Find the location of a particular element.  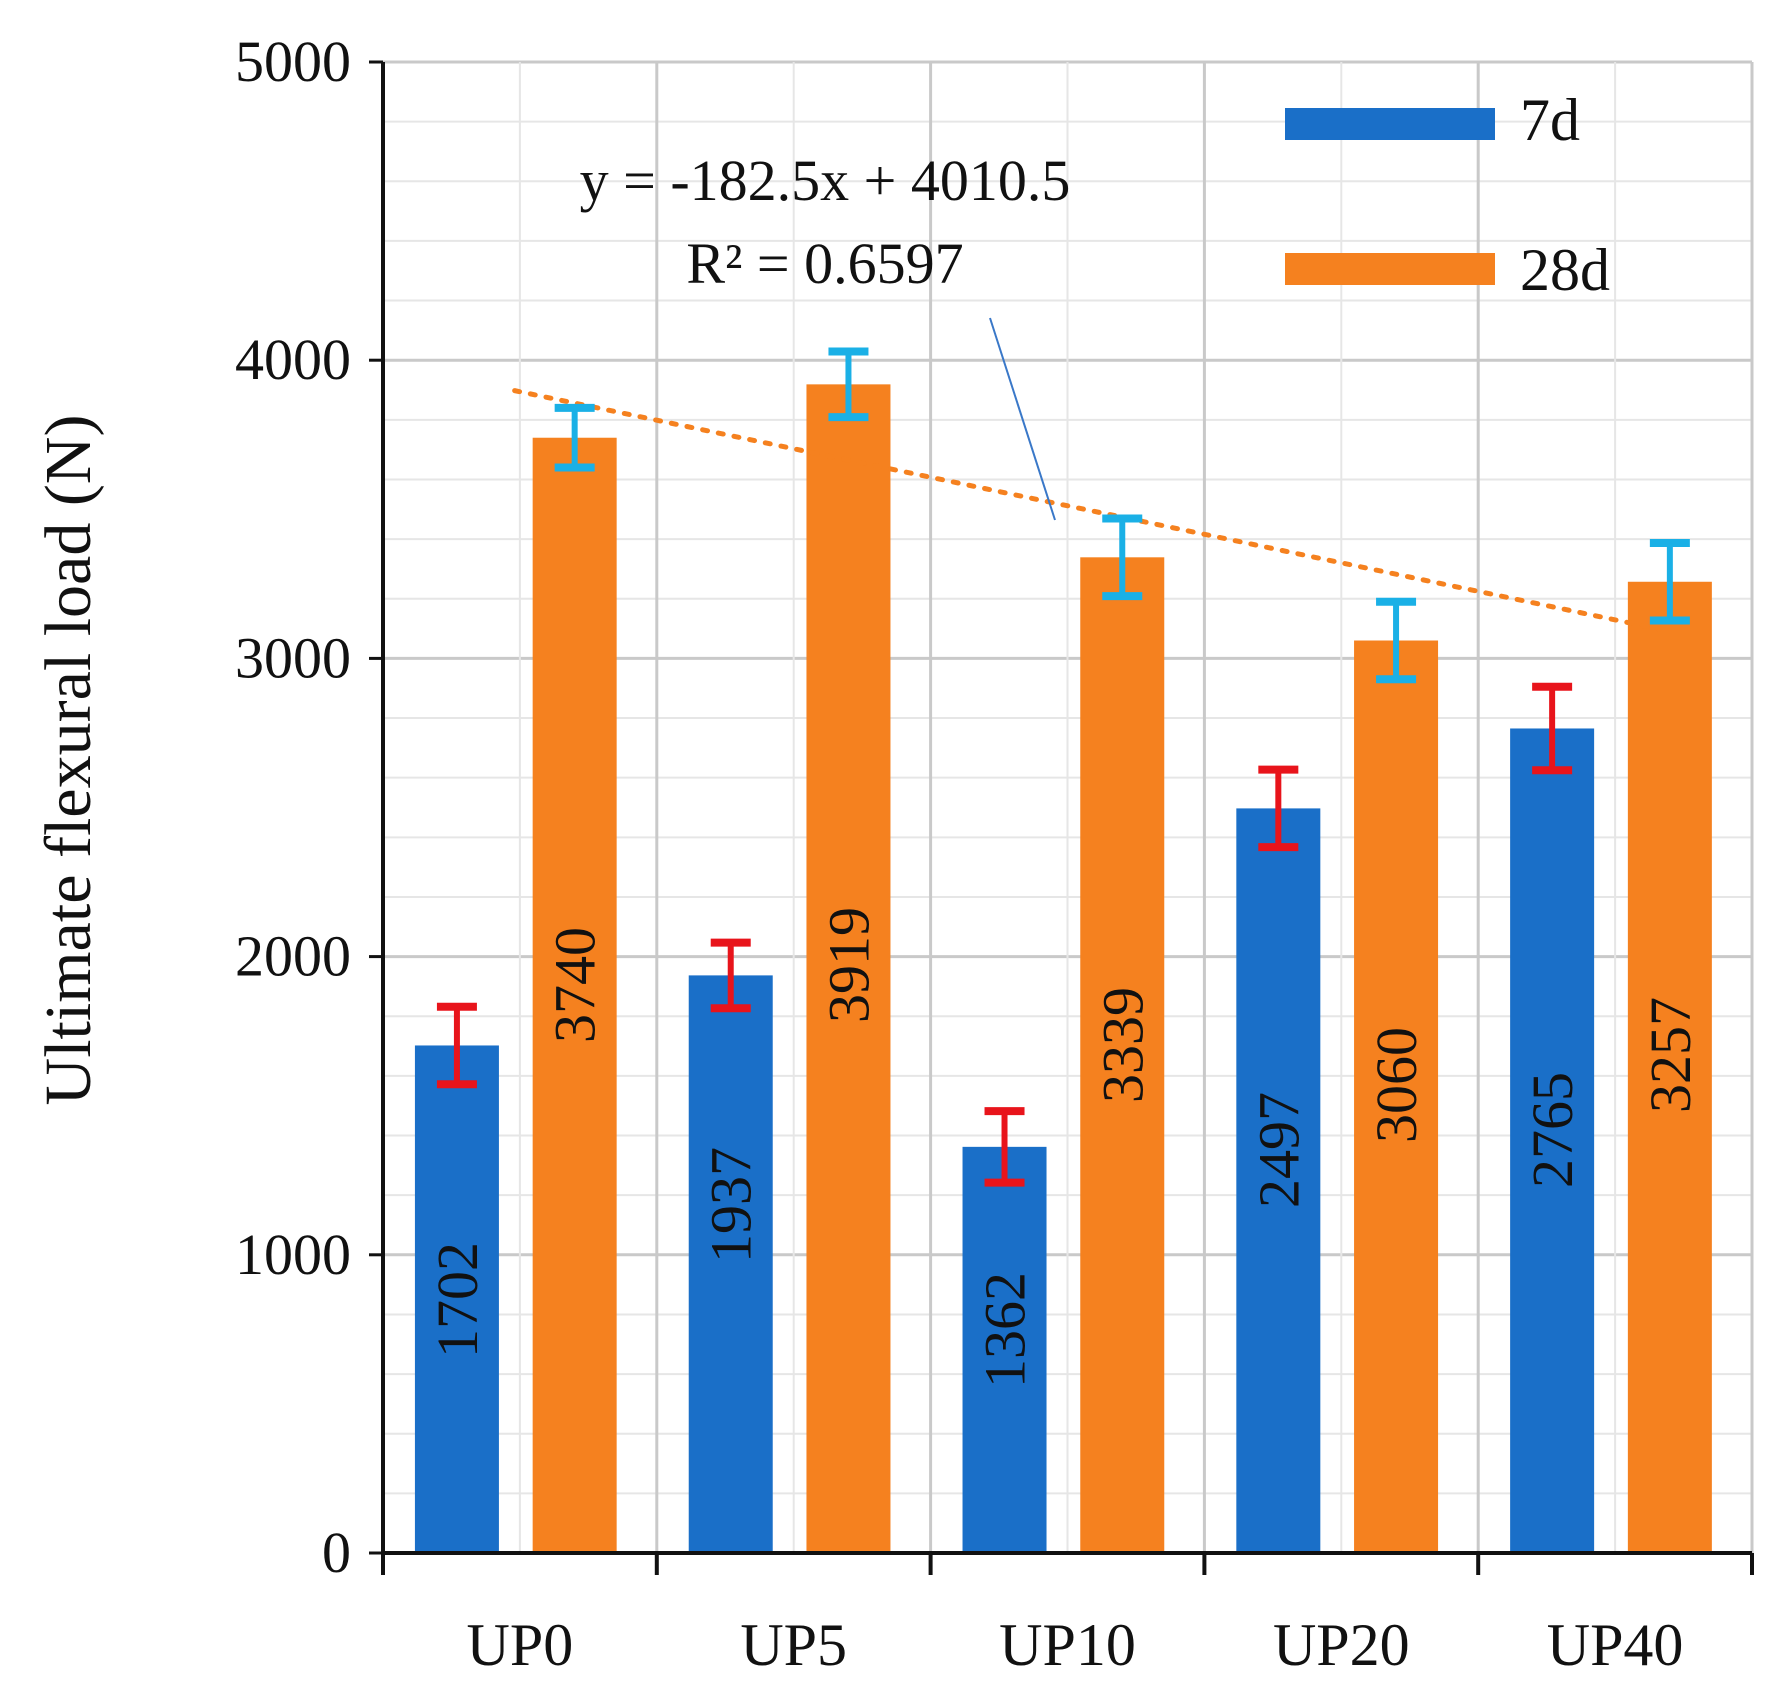

bar-28d-UP10 is located at coordinates (1122, 1055).